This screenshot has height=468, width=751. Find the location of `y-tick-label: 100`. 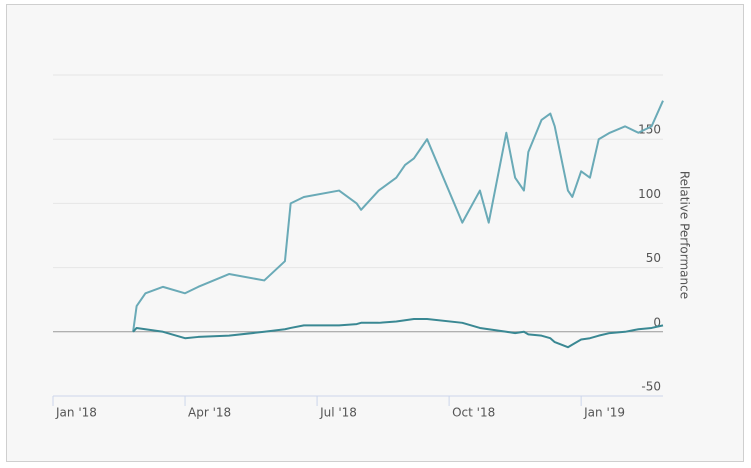

y-tick-label: 100 is located at coordinates (649, 194).